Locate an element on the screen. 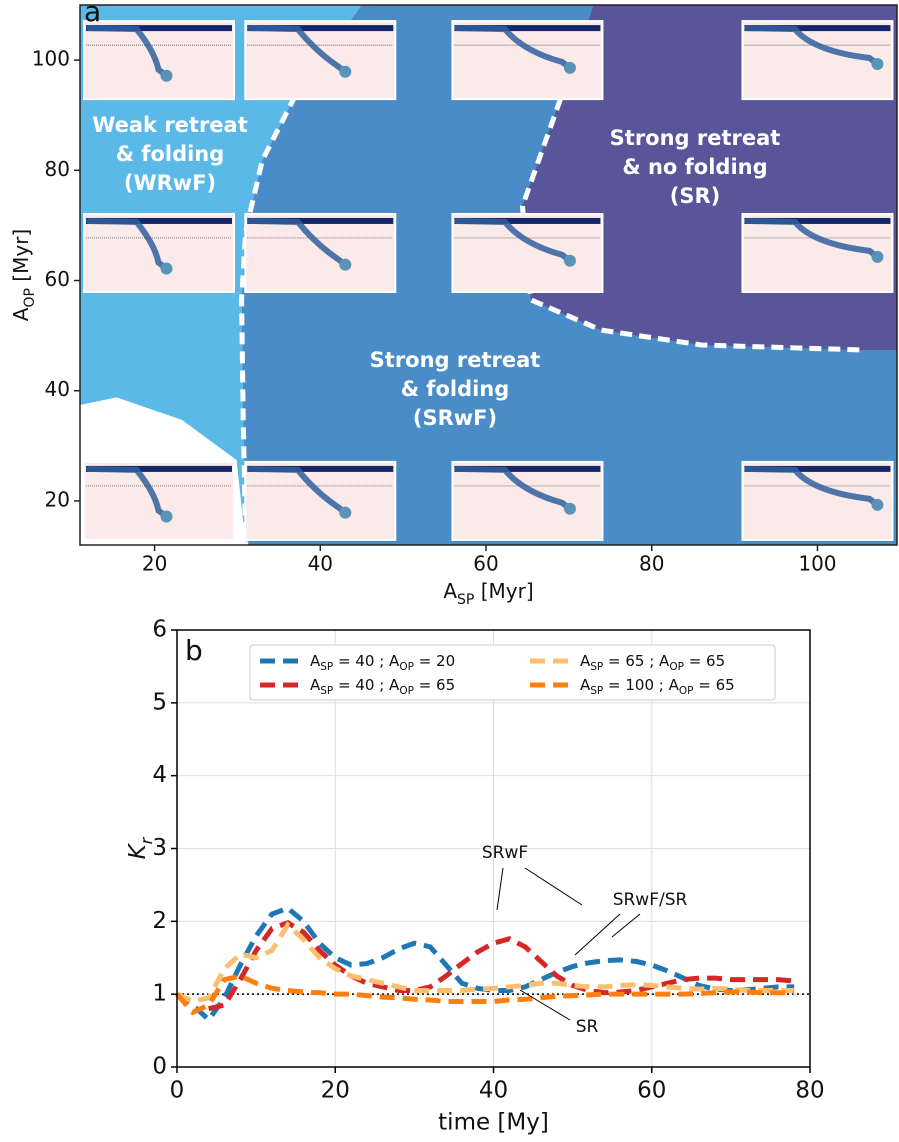 The image size is (899, 1142). x-axis-label: time [My] is located at coordinates (493, 1123).